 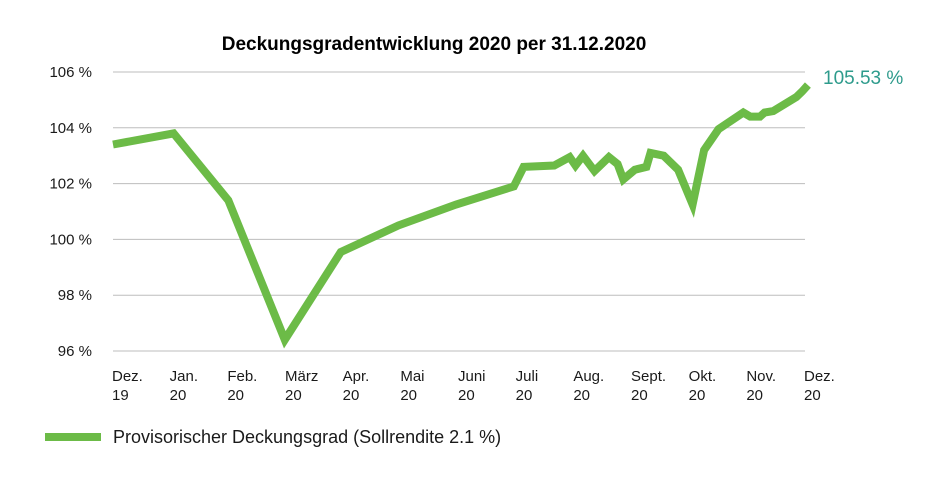 What do you see at coordinates (242, 376) in the screenshot?
I see `x-tick-month: Feb.` at bounding box center [242, 376].